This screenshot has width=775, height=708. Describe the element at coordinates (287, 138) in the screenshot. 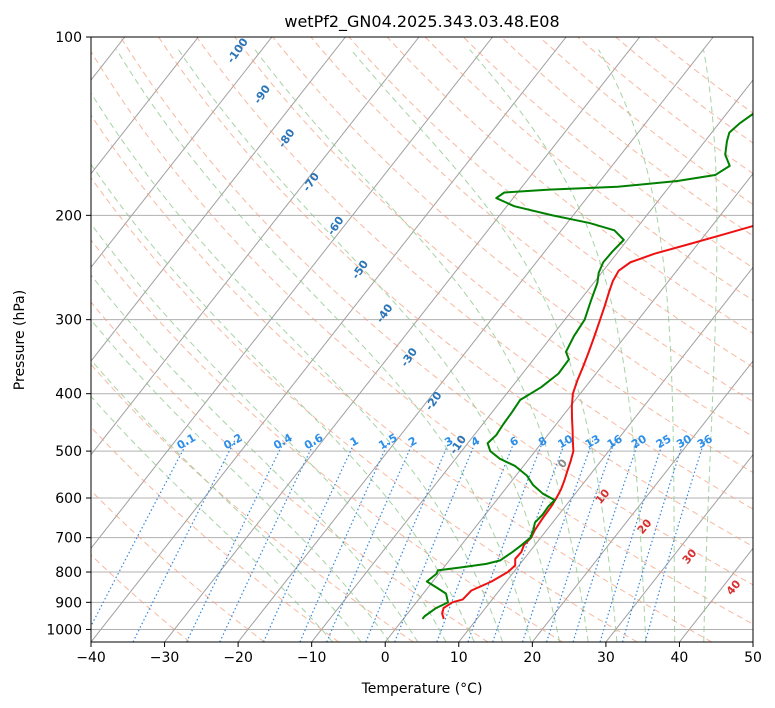

I see `dry-adiabat-label: -80` at that location.